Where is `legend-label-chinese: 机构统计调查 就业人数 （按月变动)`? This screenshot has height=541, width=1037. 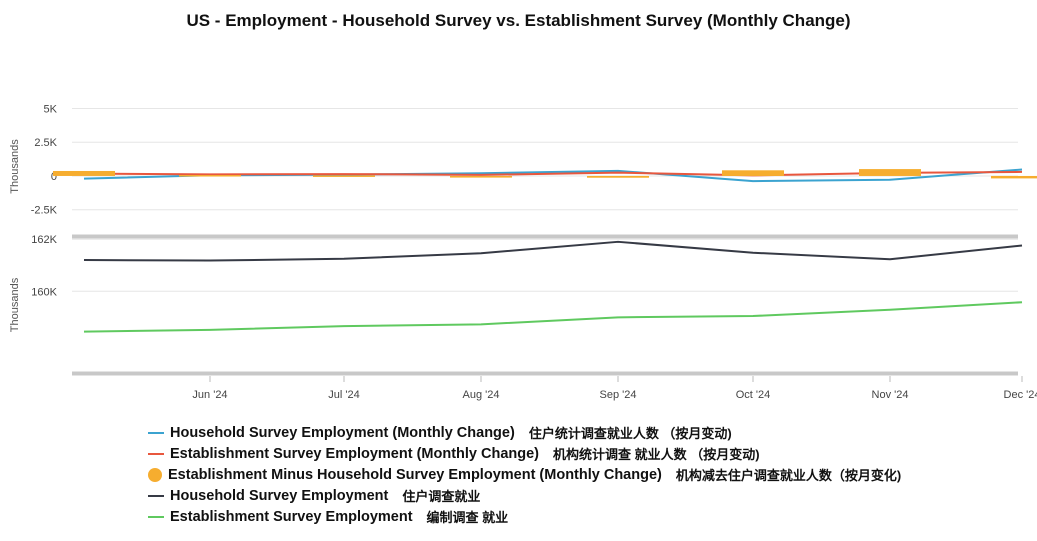 legend-label-chinese: 机构统计调查 就业人数 （按月变动) is located at coordinates (656, 454).